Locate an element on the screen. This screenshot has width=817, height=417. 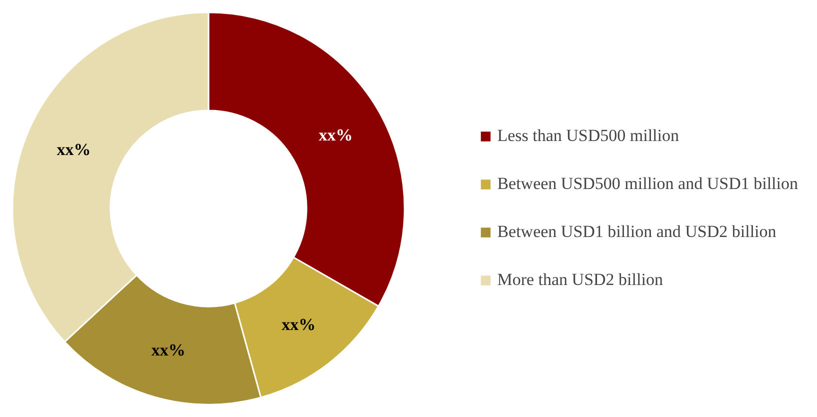
legend-label: Between USD500 million and USD1 billion is located at coordinates (647, 184).